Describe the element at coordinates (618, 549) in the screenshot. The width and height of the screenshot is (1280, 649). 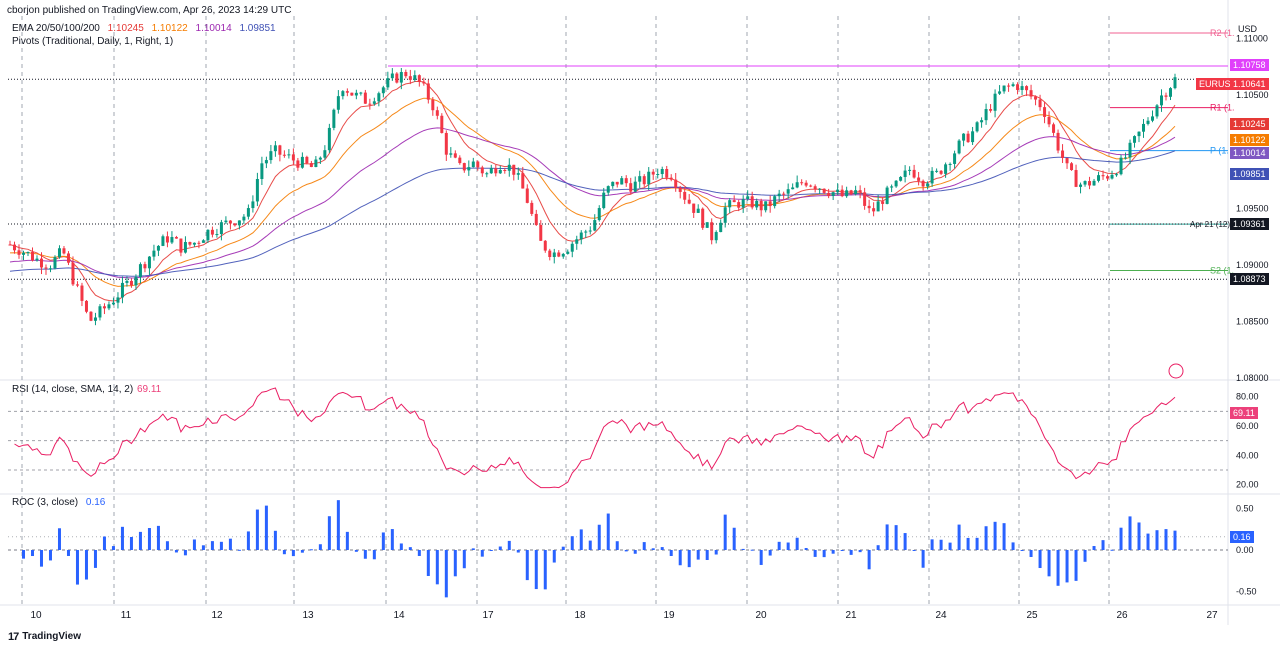
I see `roc-pane` at that location.